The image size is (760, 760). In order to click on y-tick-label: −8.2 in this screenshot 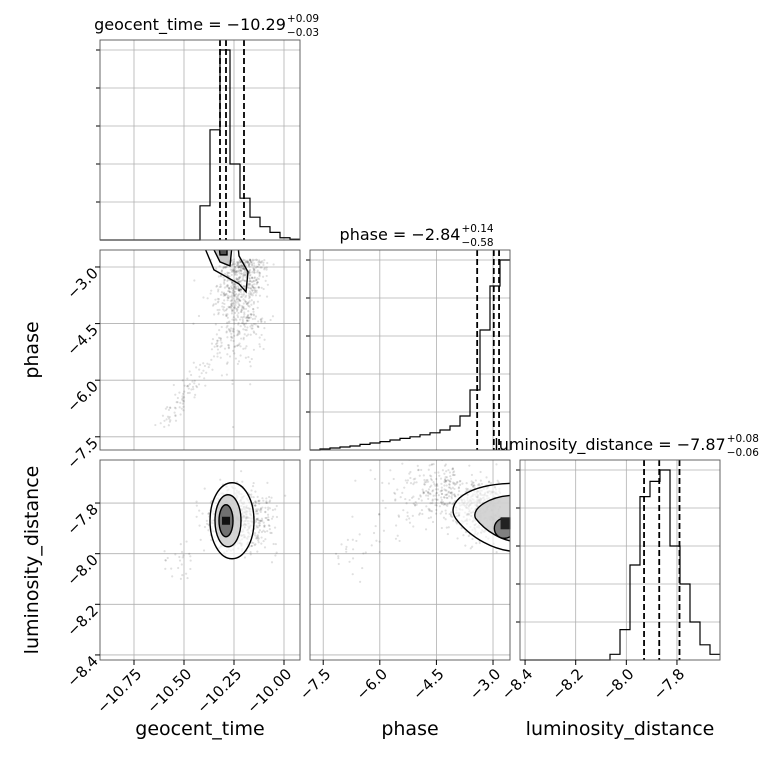, I will do `click(82, 620)`.